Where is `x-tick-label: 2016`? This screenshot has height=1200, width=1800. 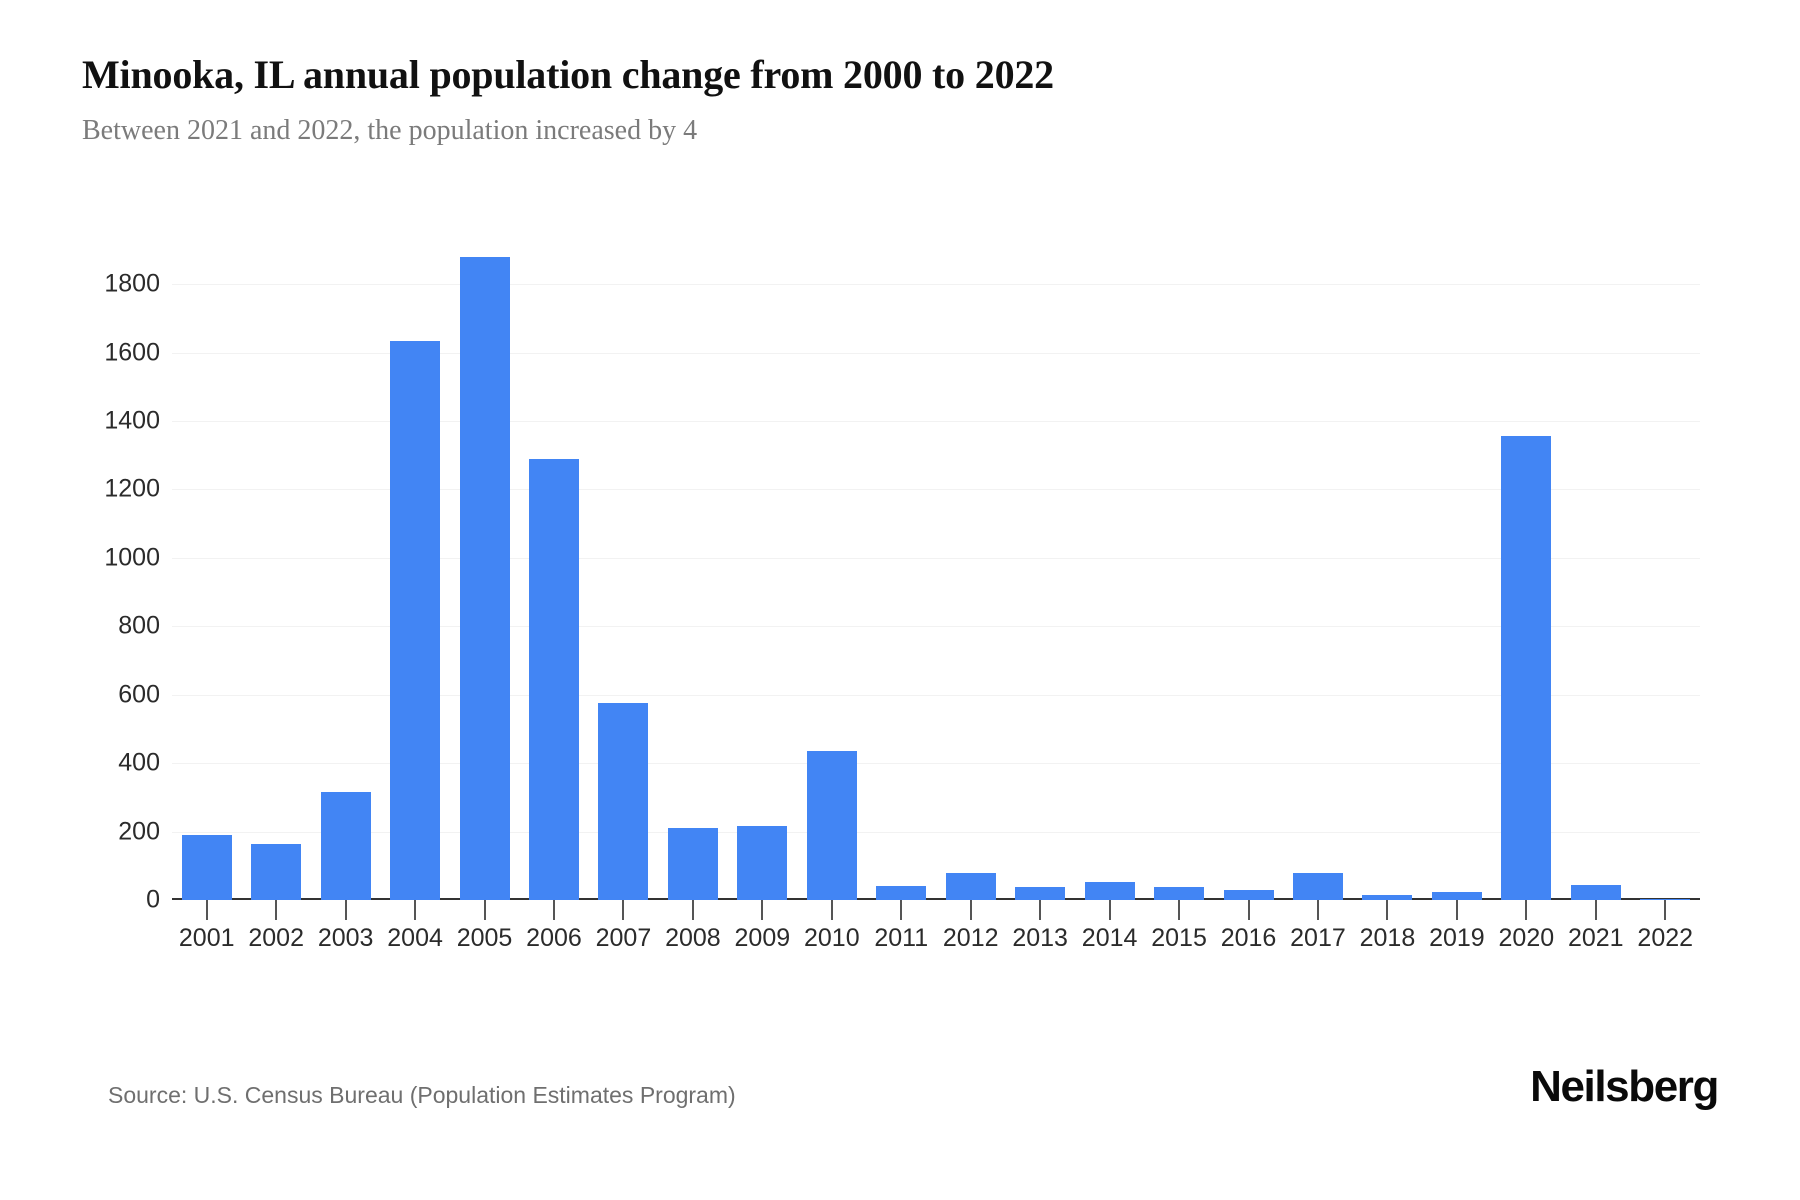
x-tick-label: 2016 is located at coordinates (1248, 938).